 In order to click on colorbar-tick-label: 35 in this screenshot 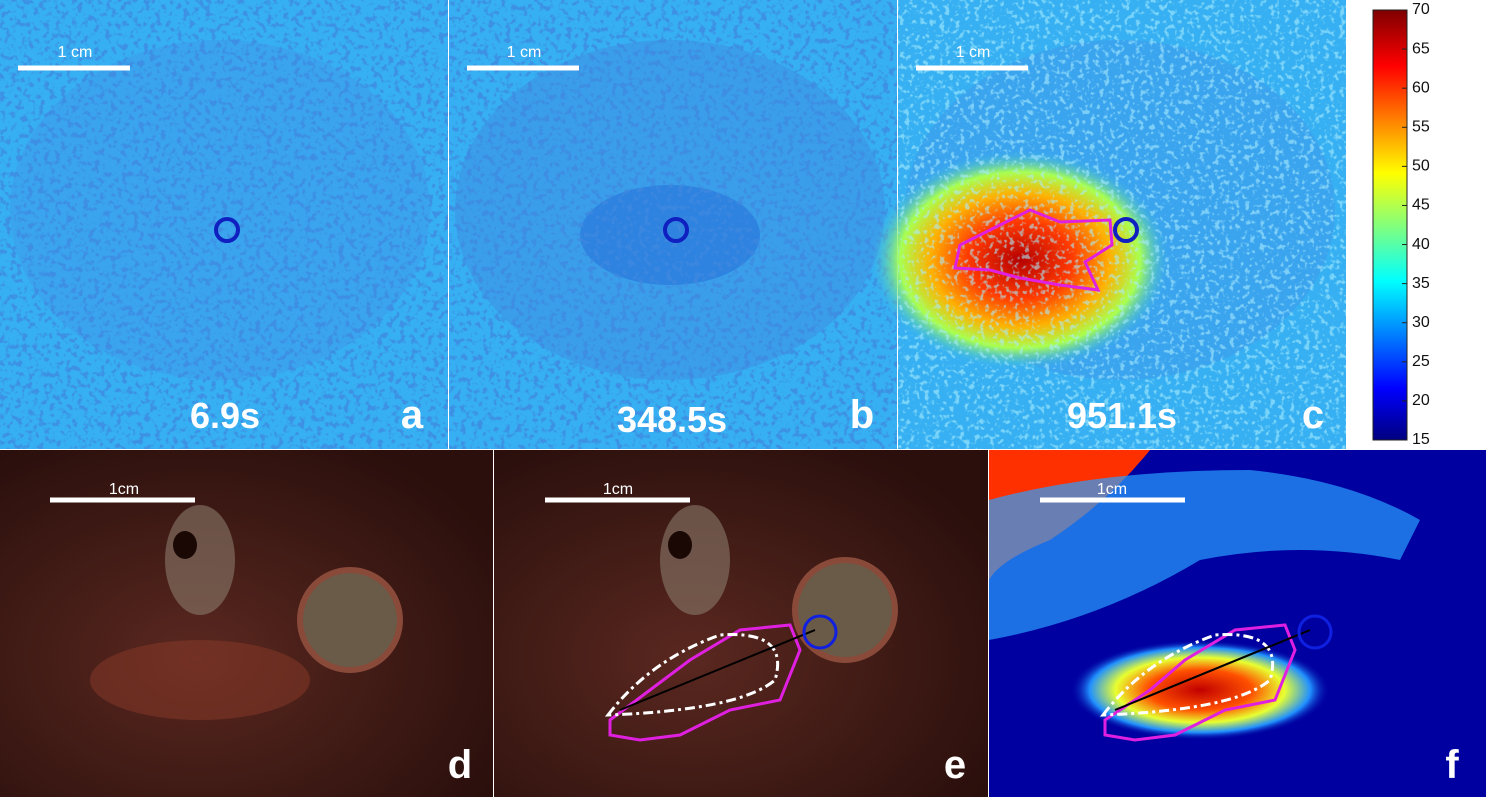, I will do `click(1421, 283)`.